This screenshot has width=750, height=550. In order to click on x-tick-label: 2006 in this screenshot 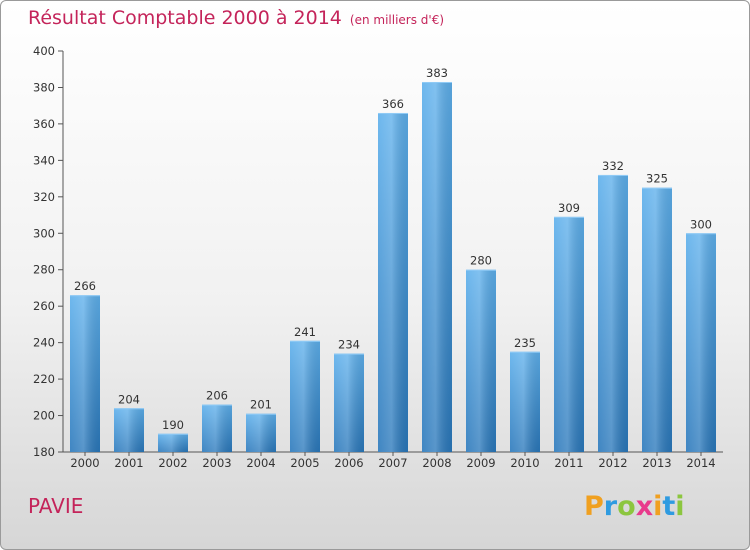, I will do `click(348, 463)`.